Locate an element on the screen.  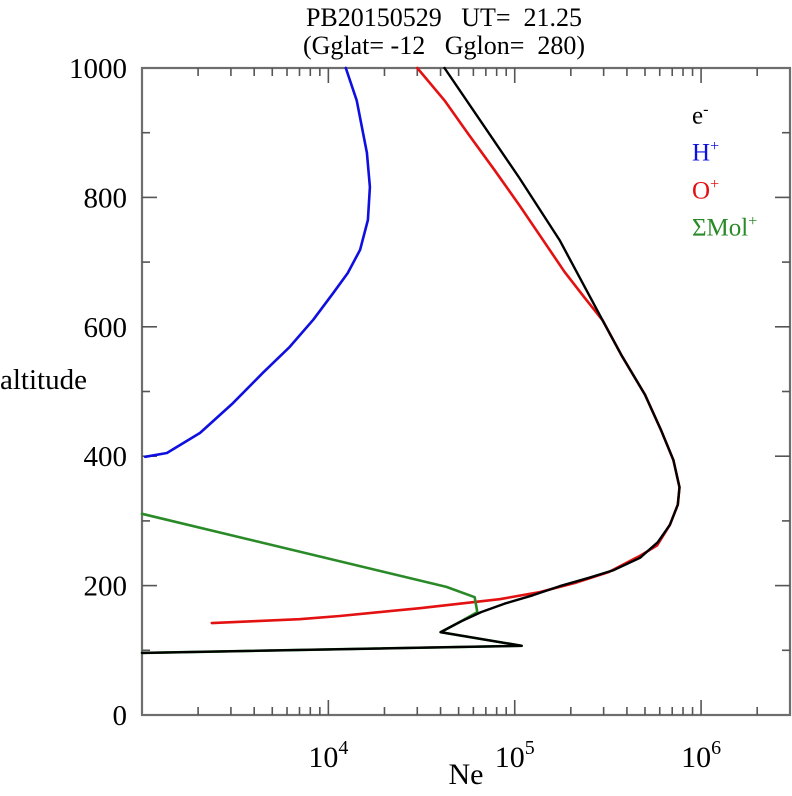
chart-title: PB20150529 UT= 21.25 is located at coordinates (444, 17).